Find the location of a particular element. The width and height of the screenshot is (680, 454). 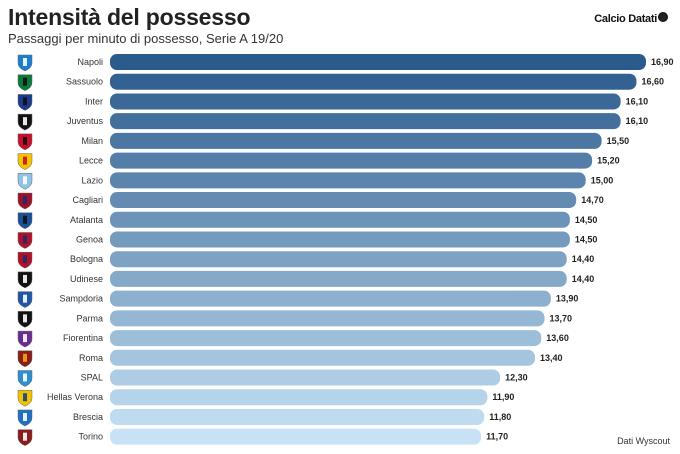

category-label: Juventus is located at coordinates (85, 121).